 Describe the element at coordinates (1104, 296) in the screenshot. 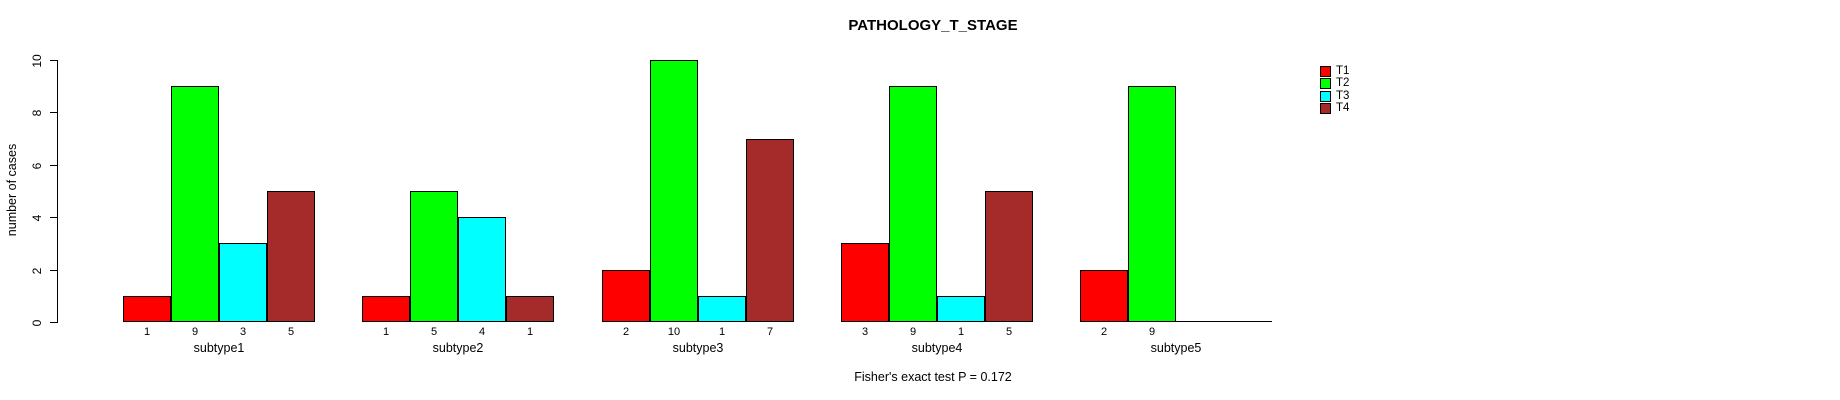

I see `bar-subtype5-T1` at that location.